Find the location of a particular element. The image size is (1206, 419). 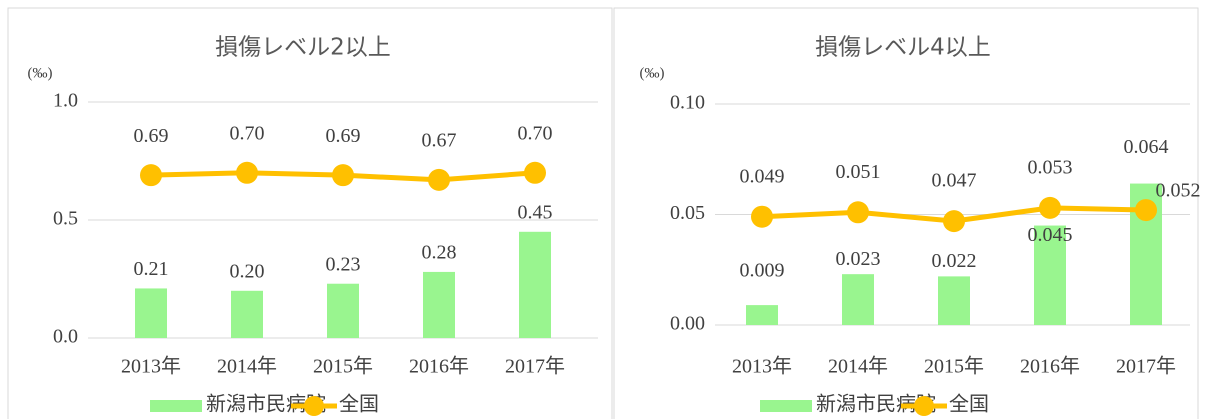

bar-value-label: 0.009 is located at coordinates (762, 271).